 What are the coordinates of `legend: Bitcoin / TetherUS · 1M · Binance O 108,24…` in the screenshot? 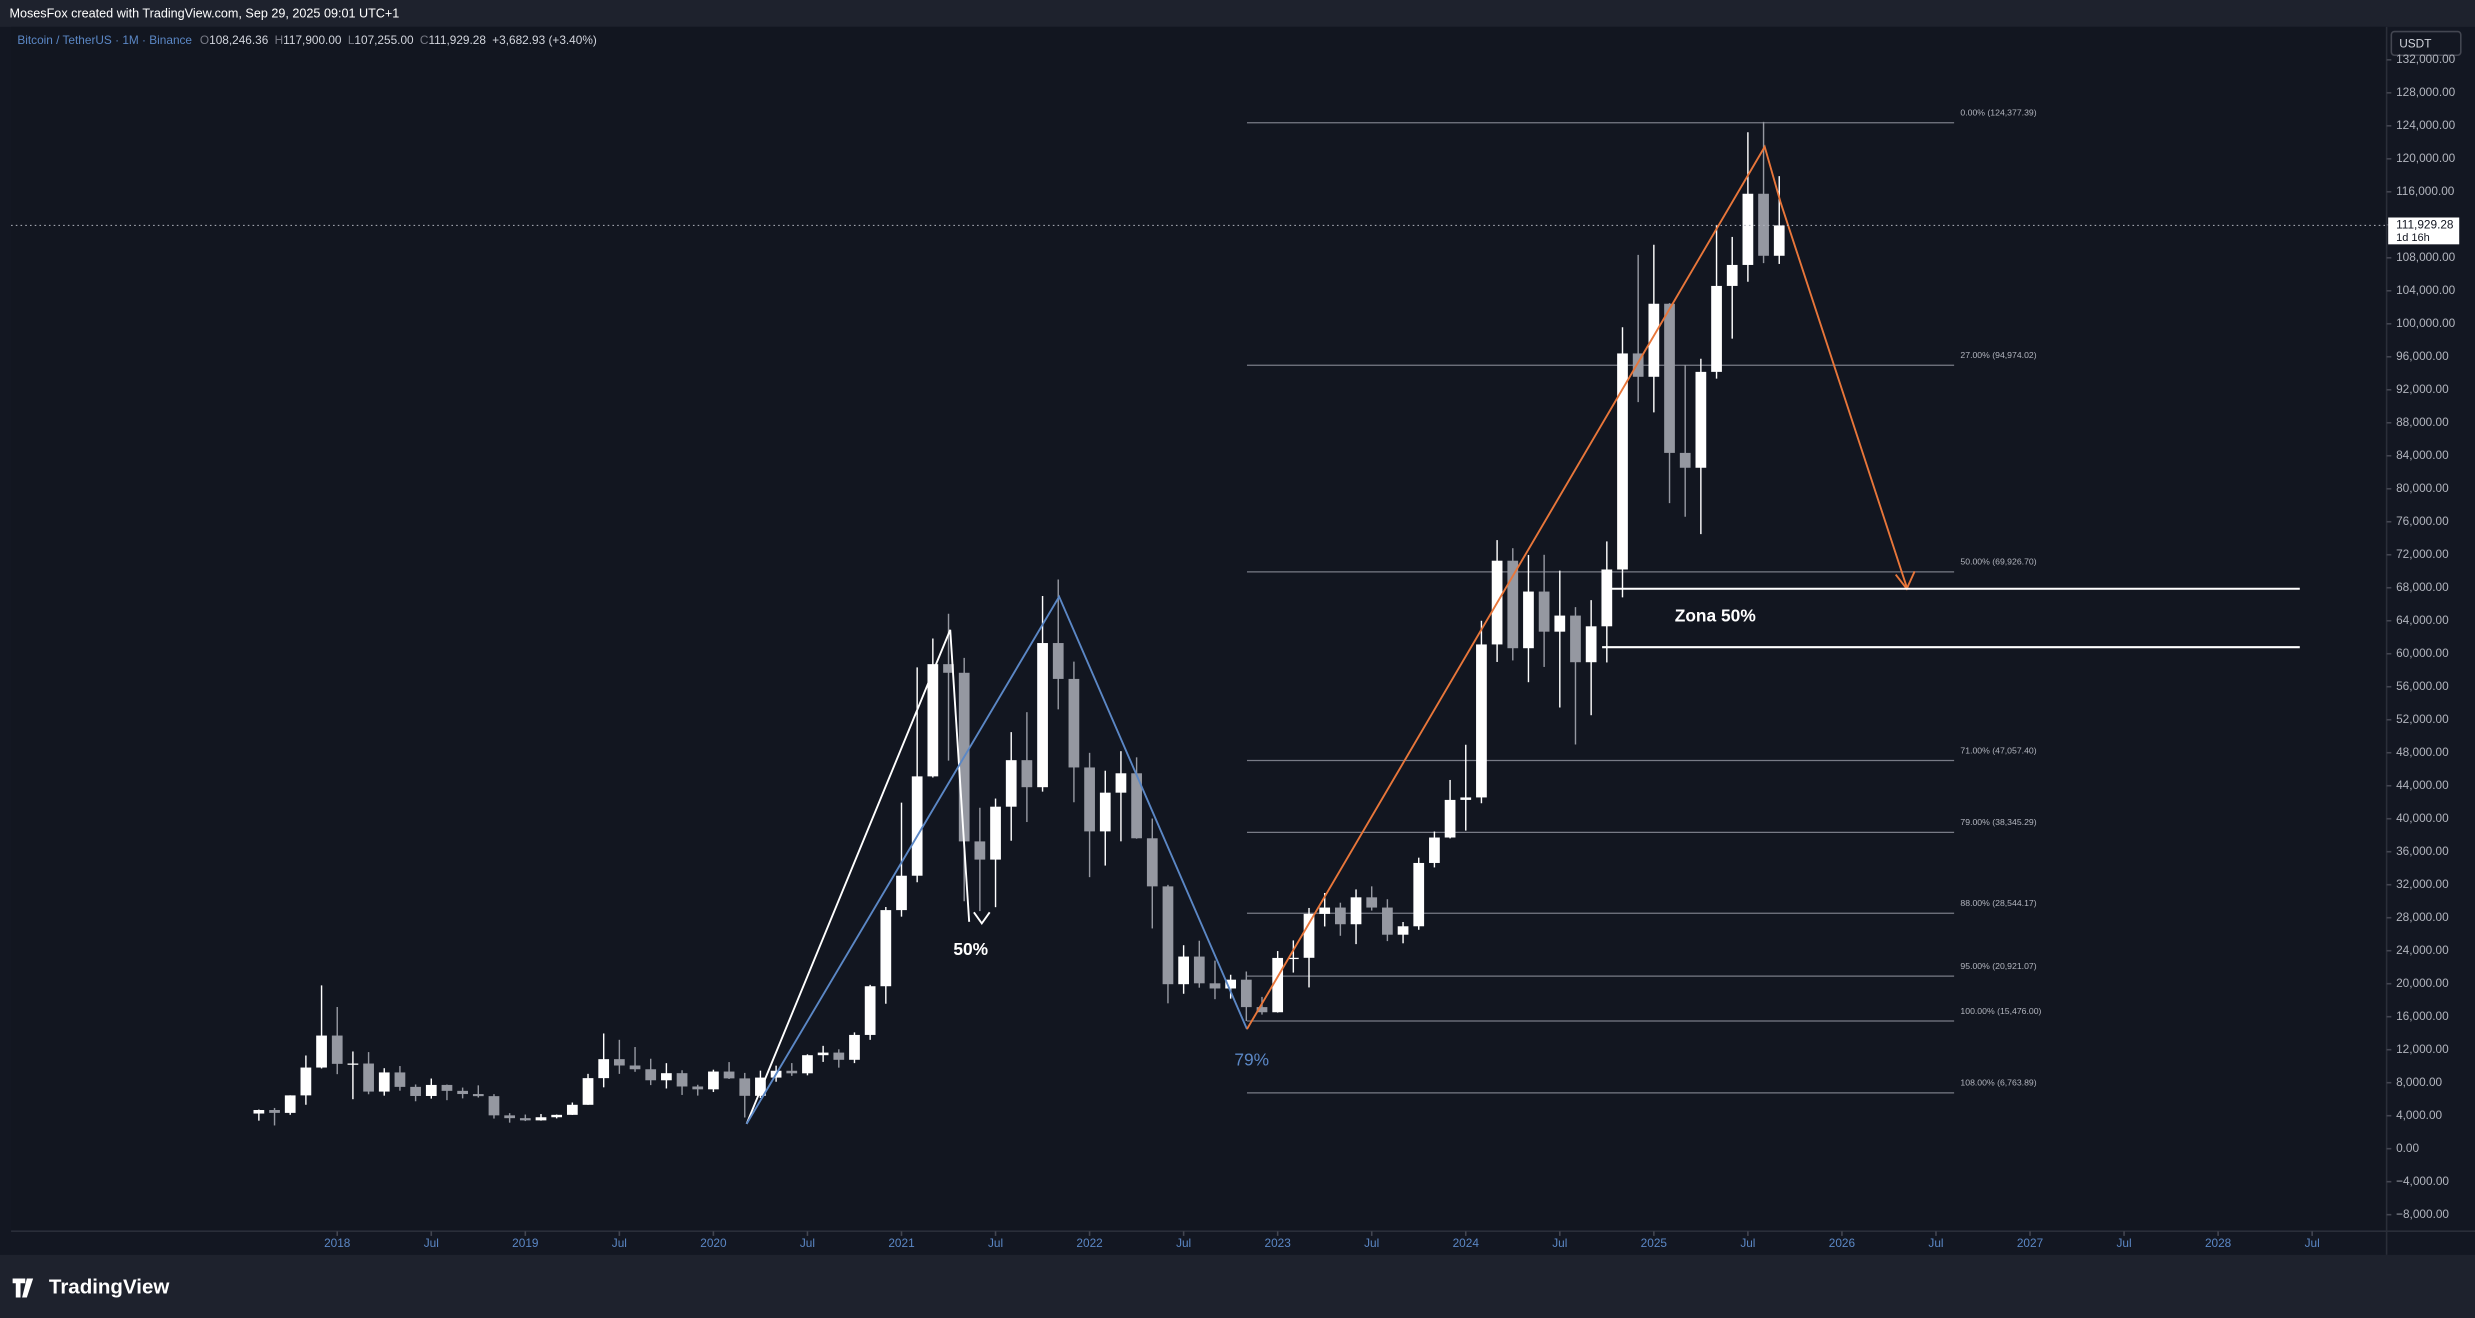 It's located at (307, 40).